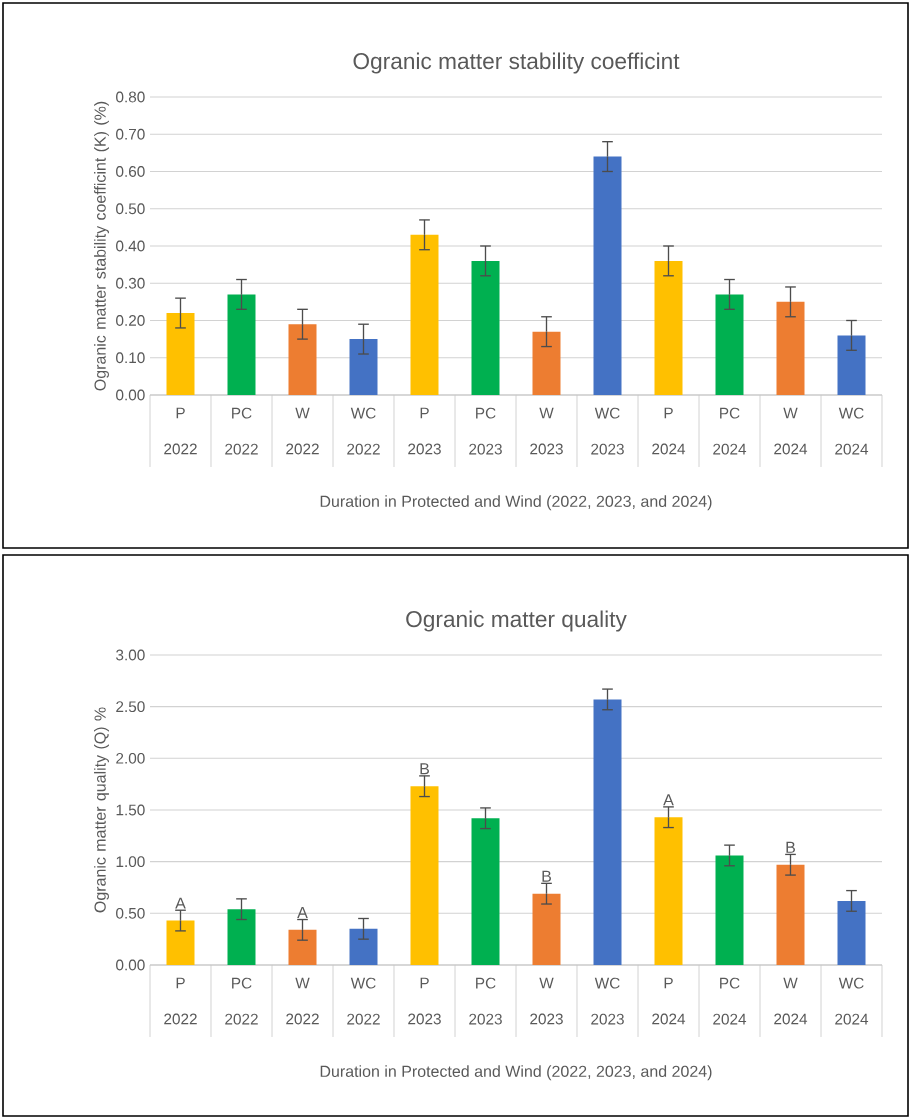  I want to click on y-tick-label: 2.50, so click(130, 707).